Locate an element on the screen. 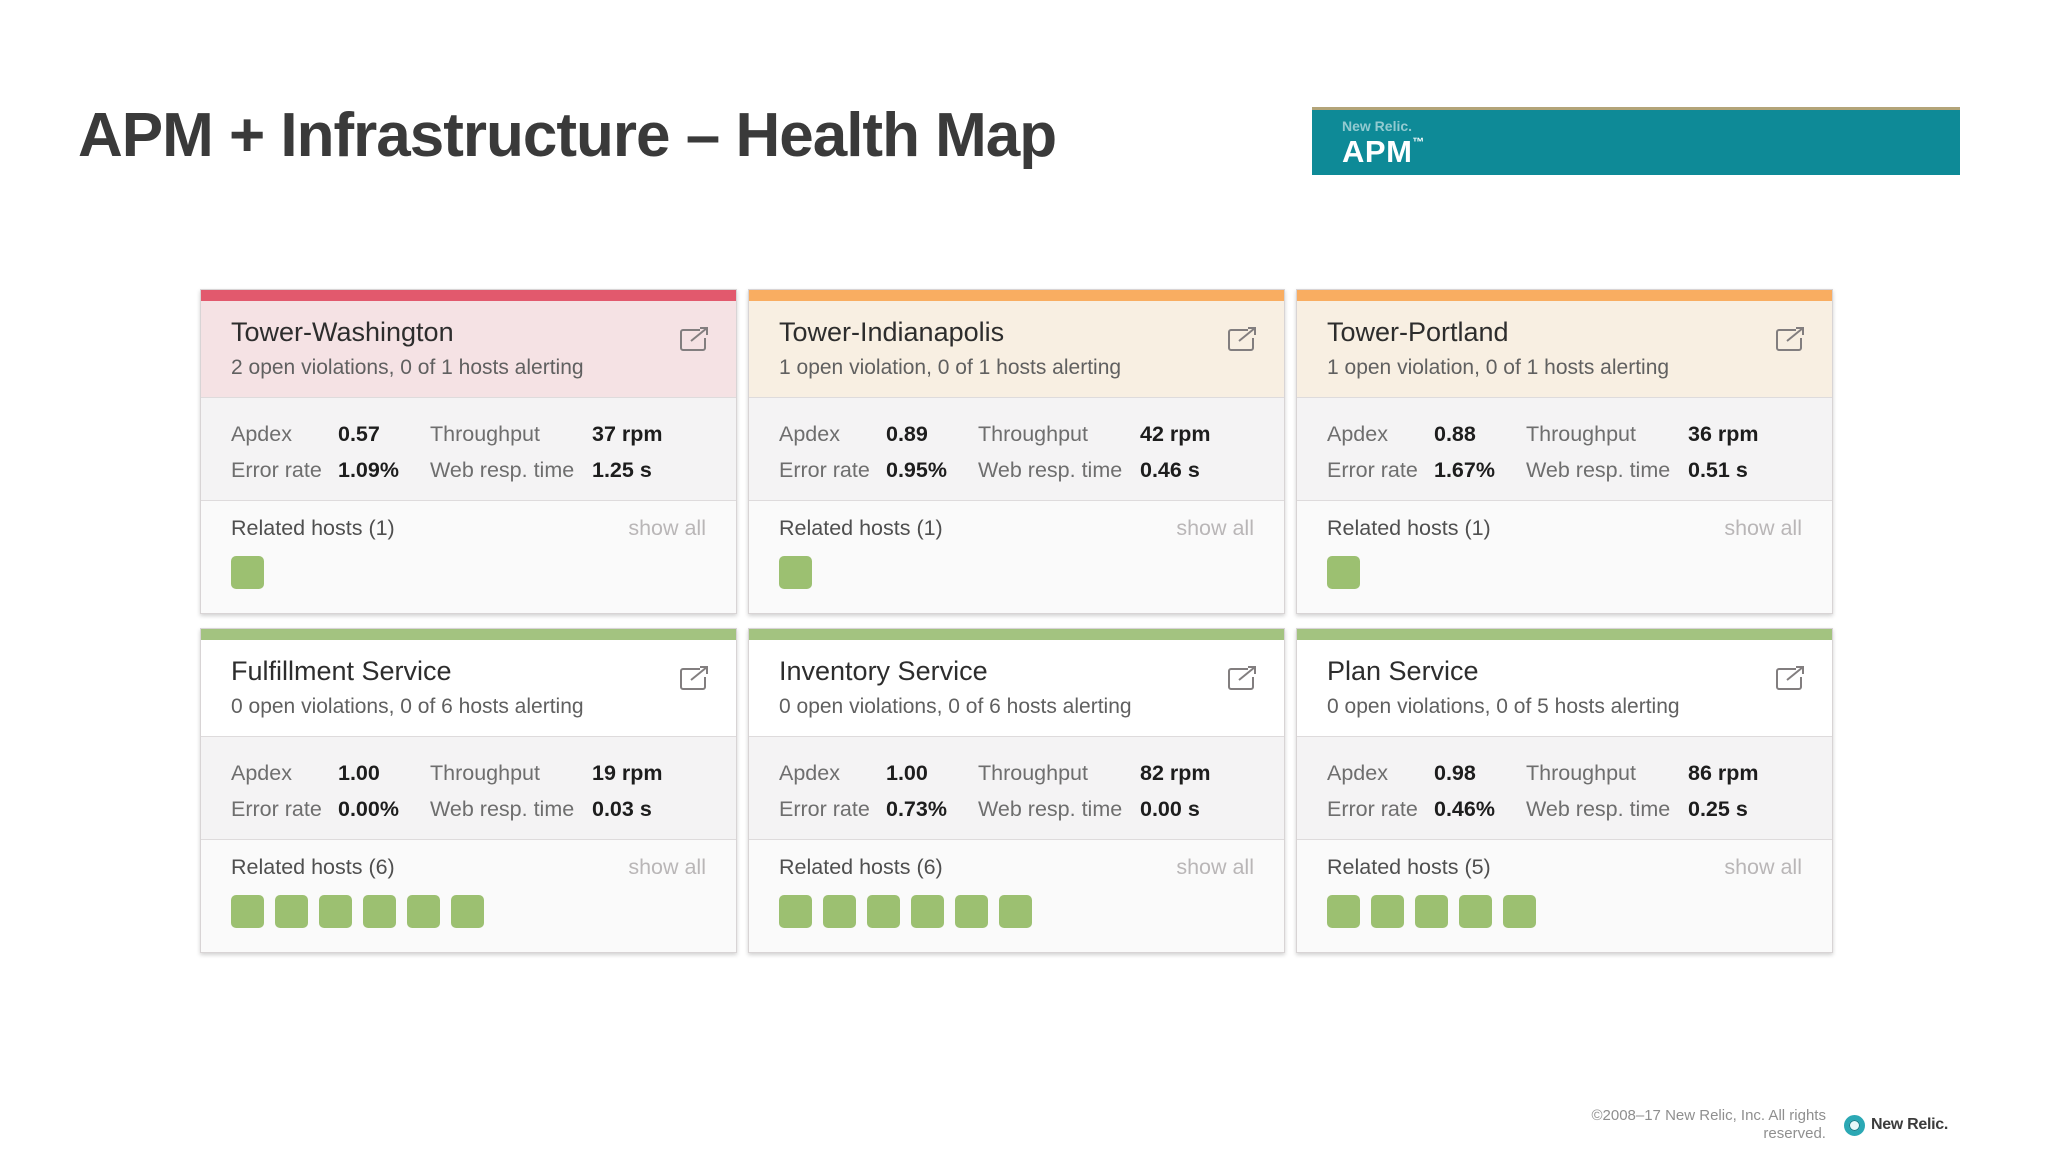 The image size is (2048, 1152). banner-product-text: APM is located at coordinates (1377, 151).